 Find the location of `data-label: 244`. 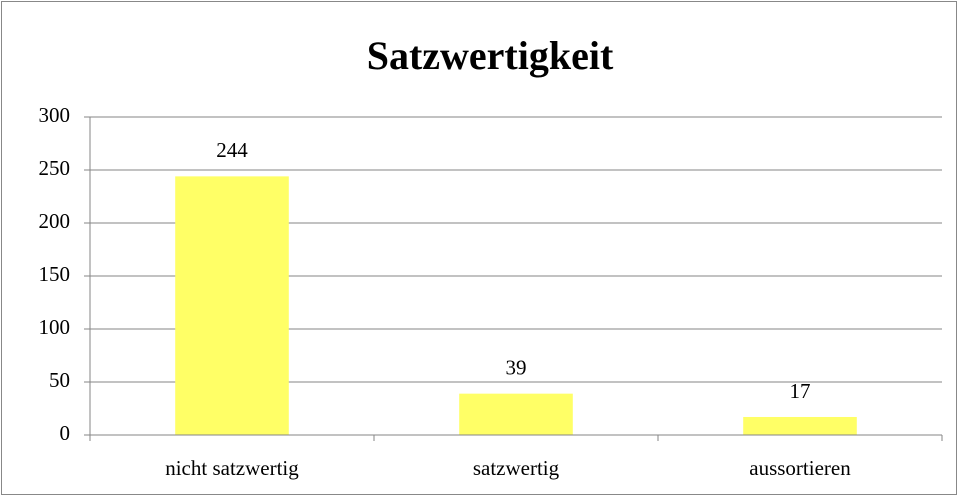

data-label: 244 is located at coordinates (232, 150).